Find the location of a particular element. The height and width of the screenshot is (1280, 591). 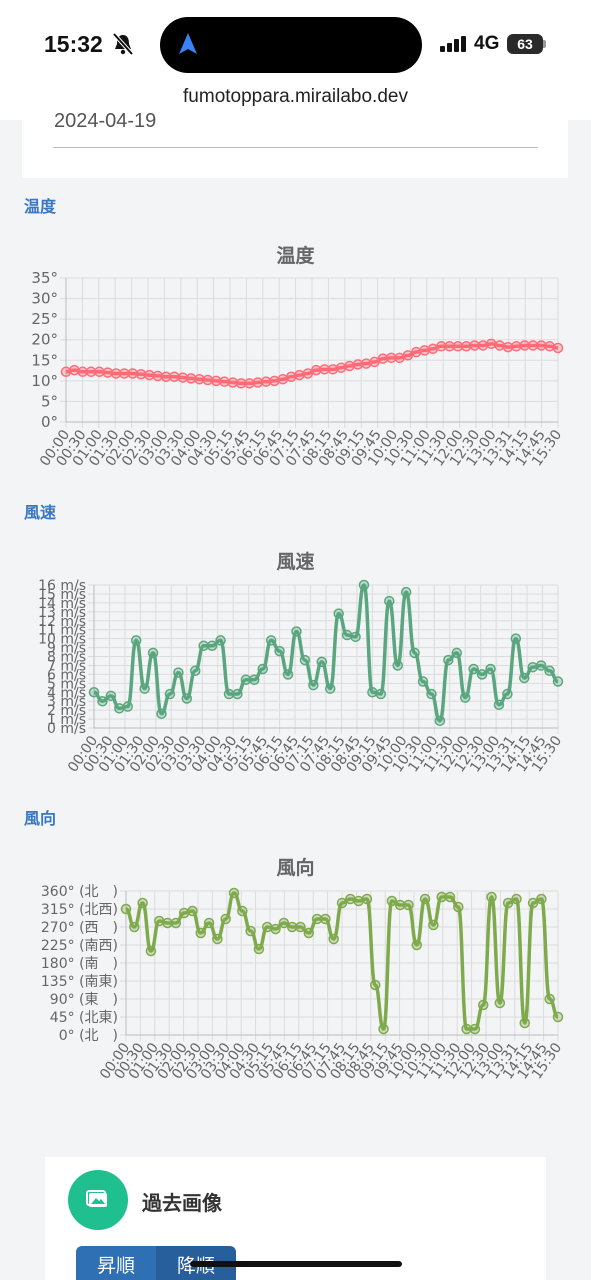

y-tick-label: 270° (西 ) is located at coordinates (79, 928).